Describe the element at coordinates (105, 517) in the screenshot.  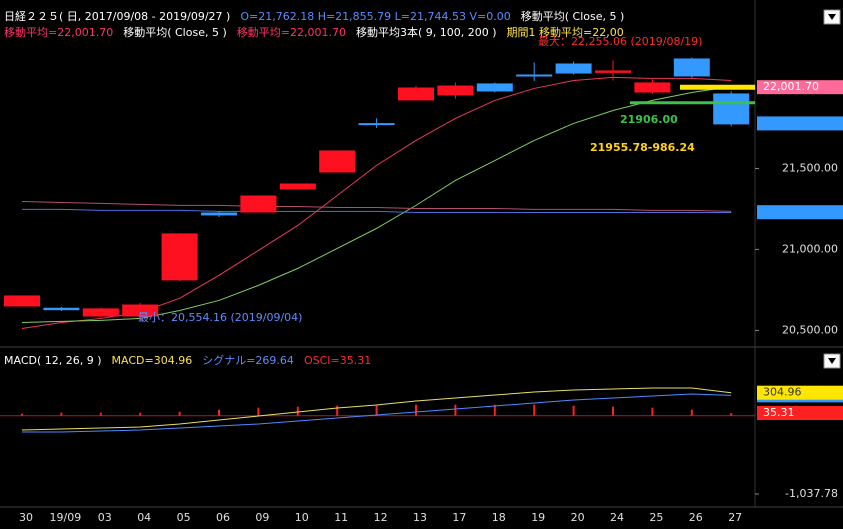
I see `x-tick-label: 03` at that location.